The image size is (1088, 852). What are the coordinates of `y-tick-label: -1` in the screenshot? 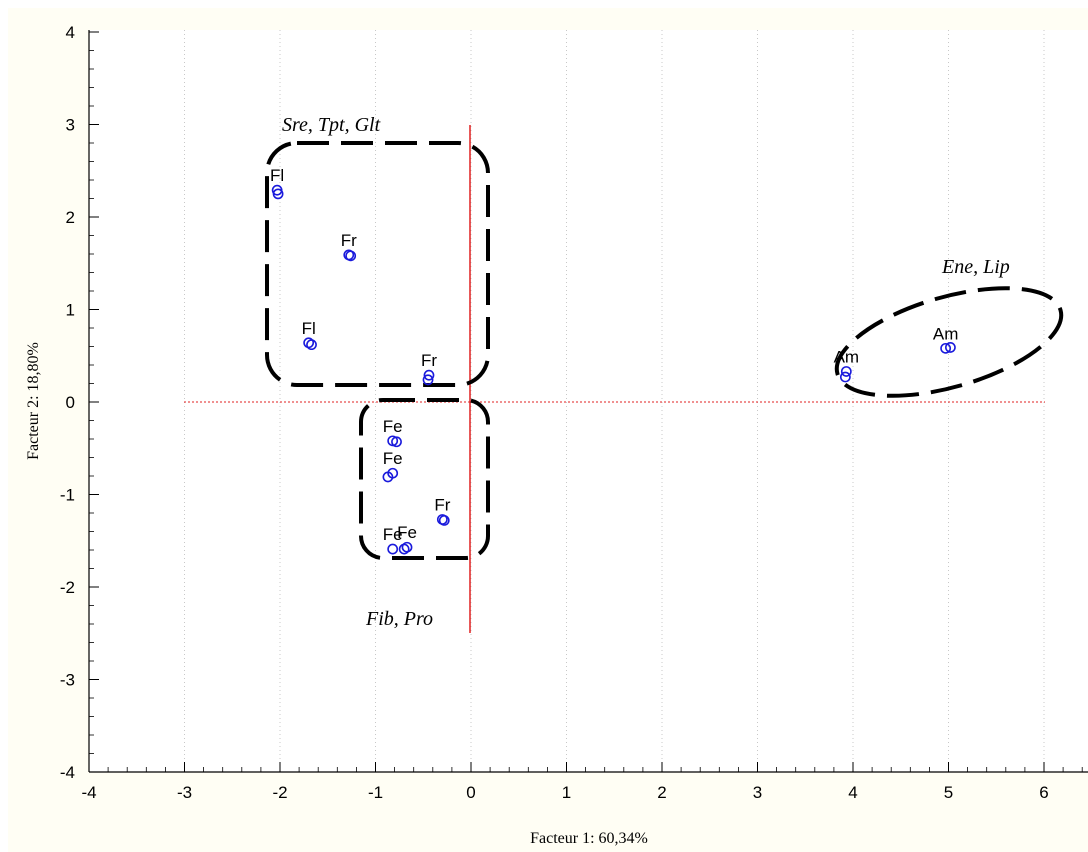 It's located at (67, 495).